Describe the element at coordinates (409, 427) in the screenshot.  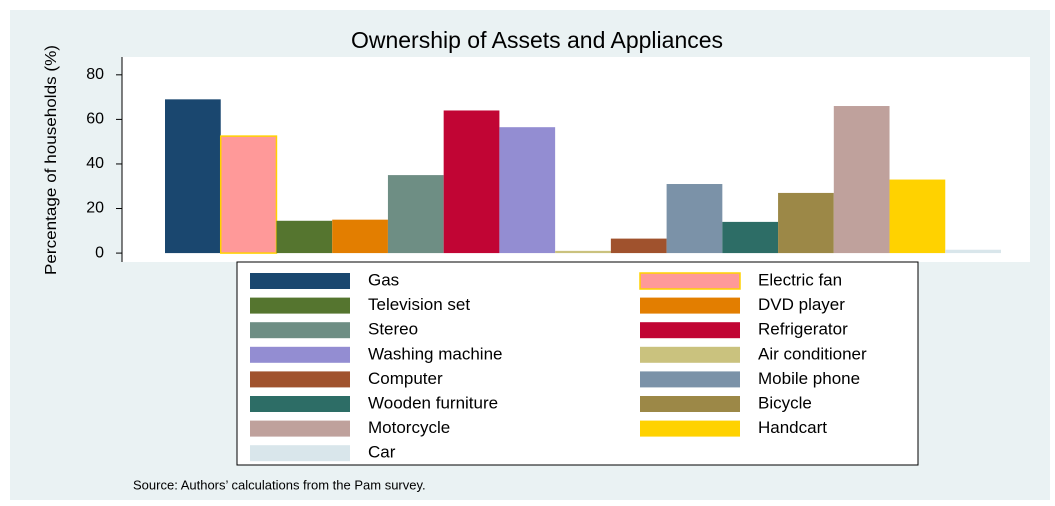
I see `legend-label: Motorcycle` at that location.